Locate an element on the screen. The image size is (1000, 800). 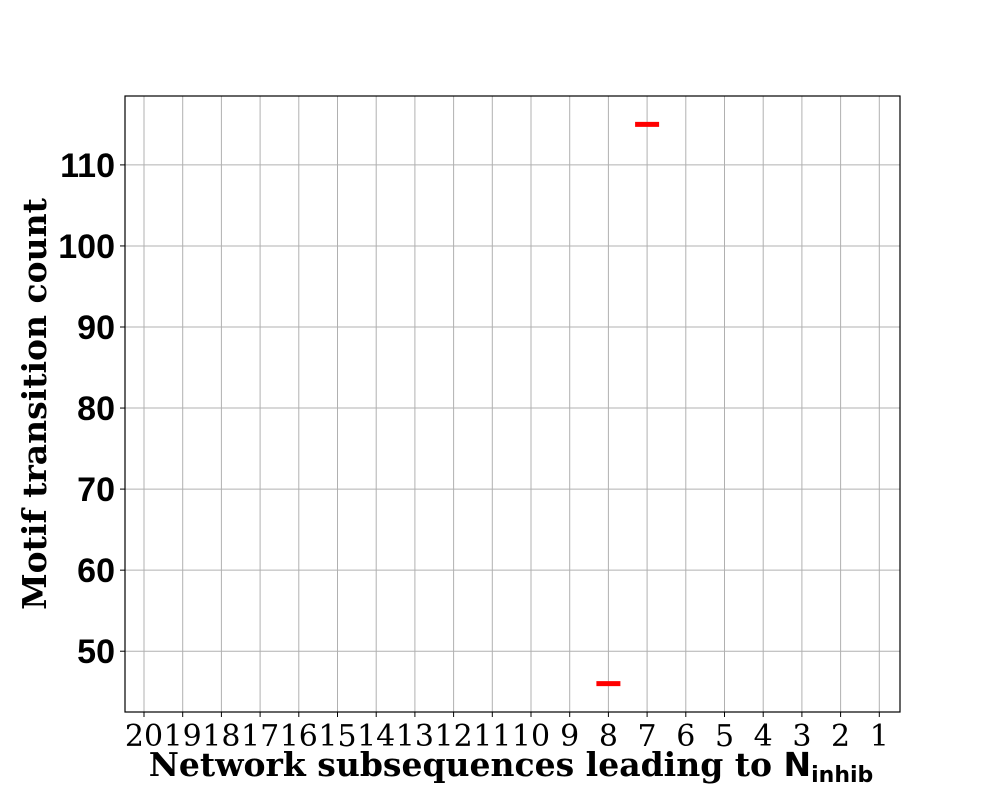
y-tick-label: 100 is located at coordinates (86, 247).